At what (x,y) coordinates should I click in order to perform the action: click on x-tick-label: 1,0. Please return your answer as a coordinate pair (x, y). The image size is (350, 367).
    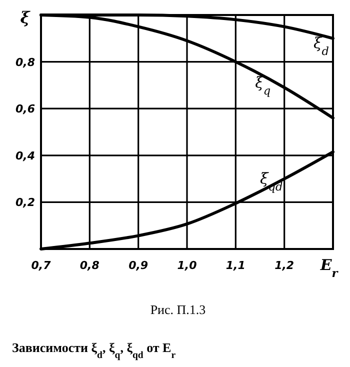
    Looking at the image, I should click on (187, 265).